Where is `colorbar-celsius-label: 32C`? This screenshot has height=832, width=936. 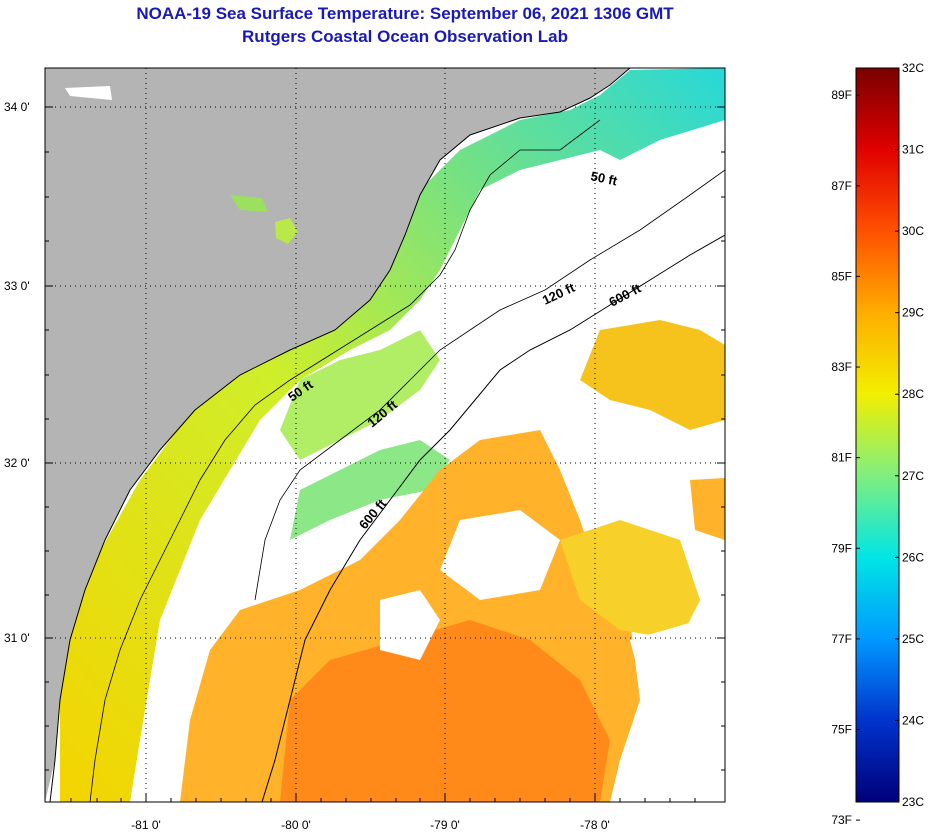
colorbar-celsius-label: 32C is located at coordinates (913, 68).